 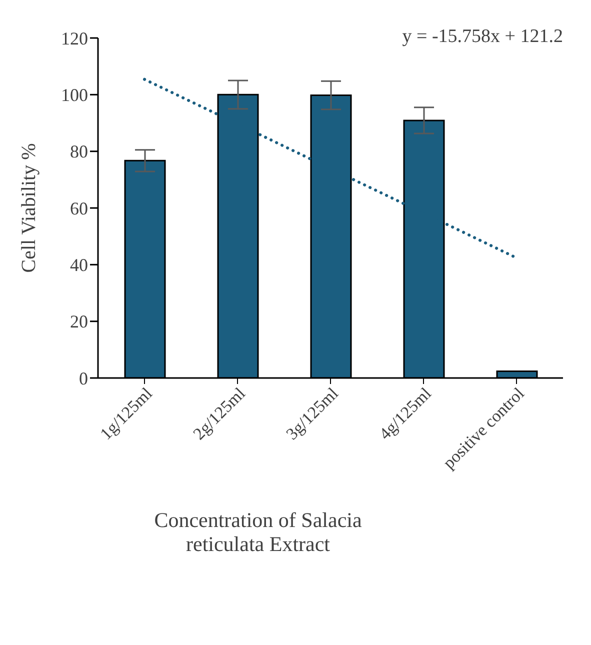 What do you see at coordinates (74, 38) in the screenshot?
I see `y-tick-label: 120` at bounding box center [74, 38].